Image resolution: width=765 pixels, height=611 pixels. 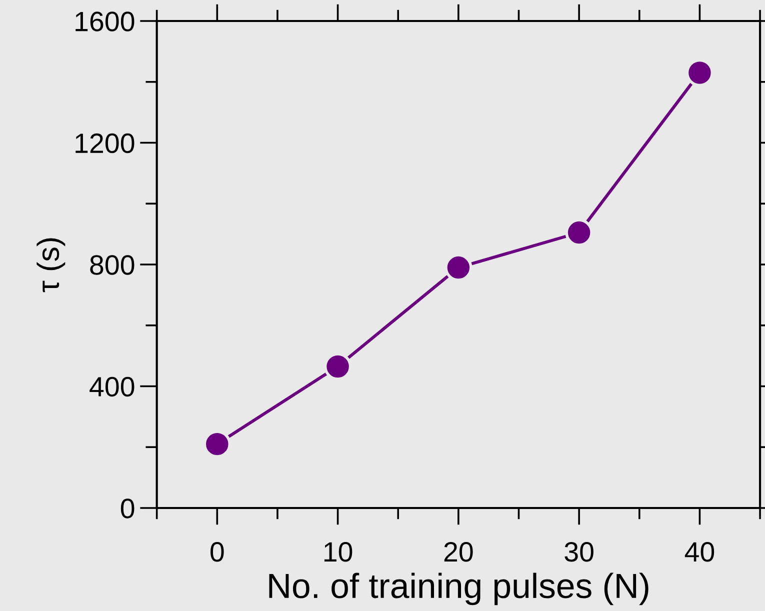 I want to click on y-tick-label: 400, so click(x=112, y=386).